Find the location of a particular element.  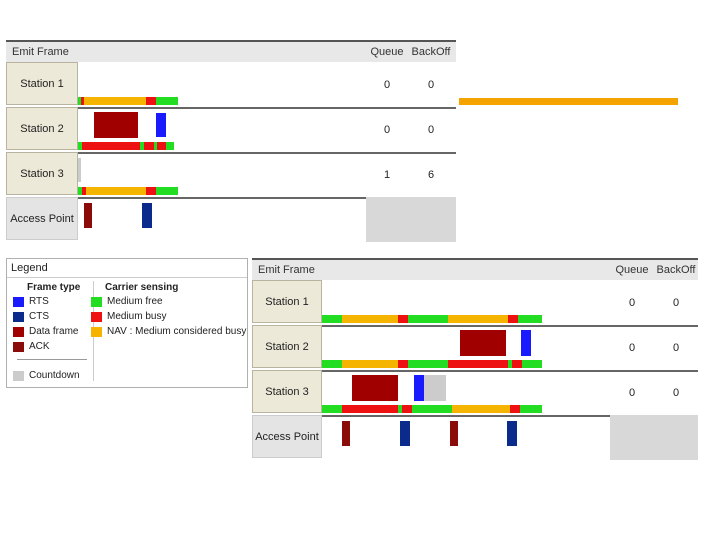

cts-swatch is located at coordinates (18, 316).